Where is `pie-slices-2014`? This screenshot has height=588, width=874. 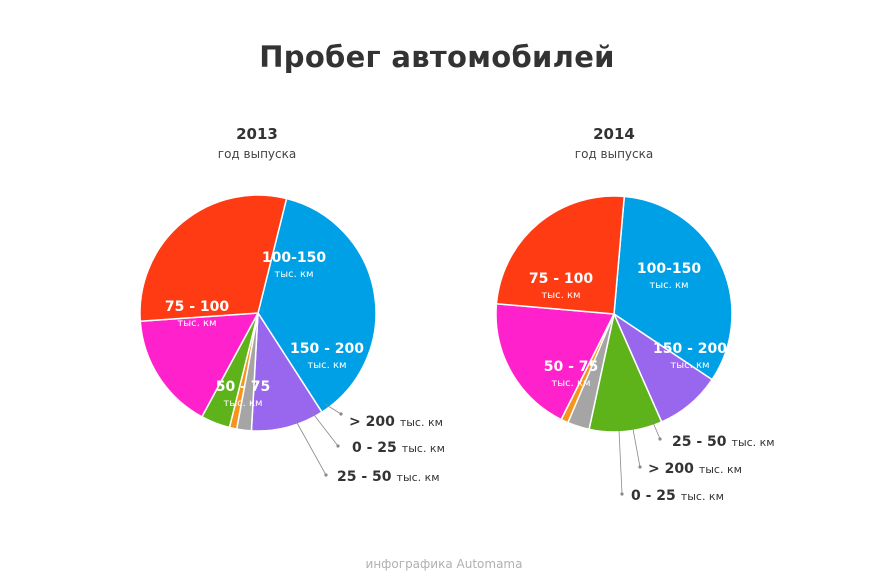 pie-slices-2014 is located at coordinates (614, 314).